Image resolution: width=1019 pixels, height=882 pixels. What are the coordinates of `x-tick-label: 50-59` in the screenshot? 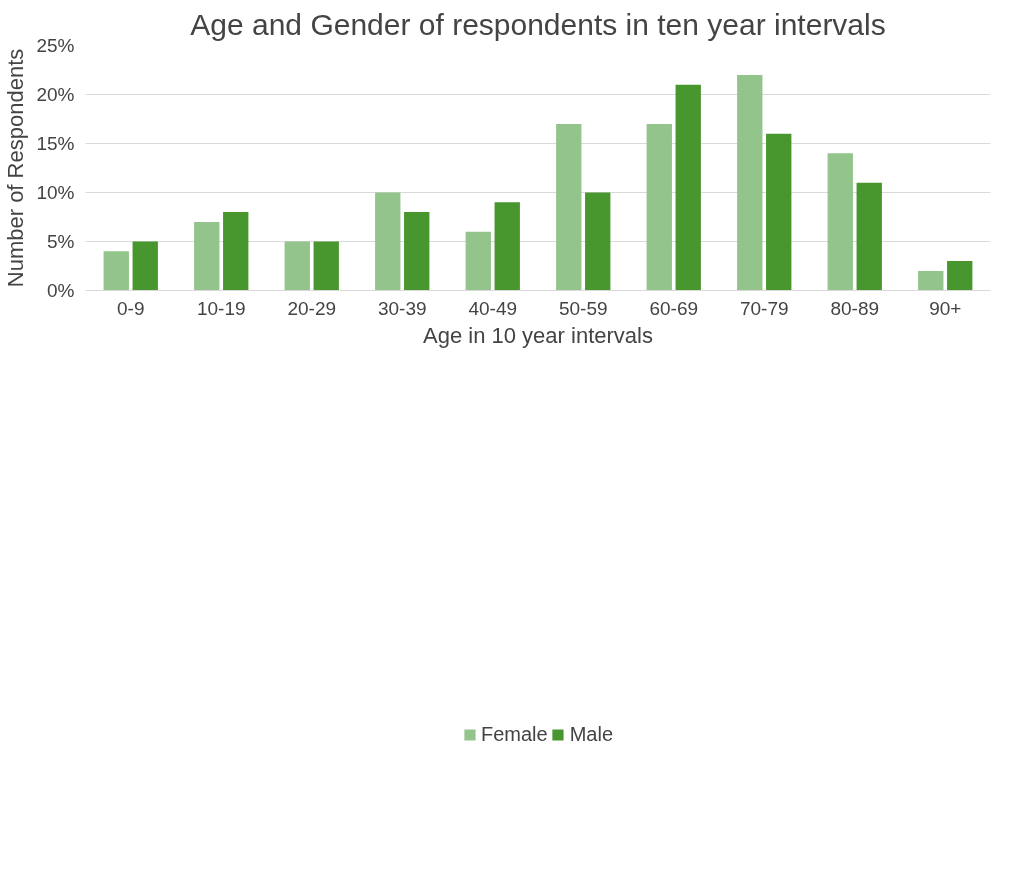 It's located at (583, 308).